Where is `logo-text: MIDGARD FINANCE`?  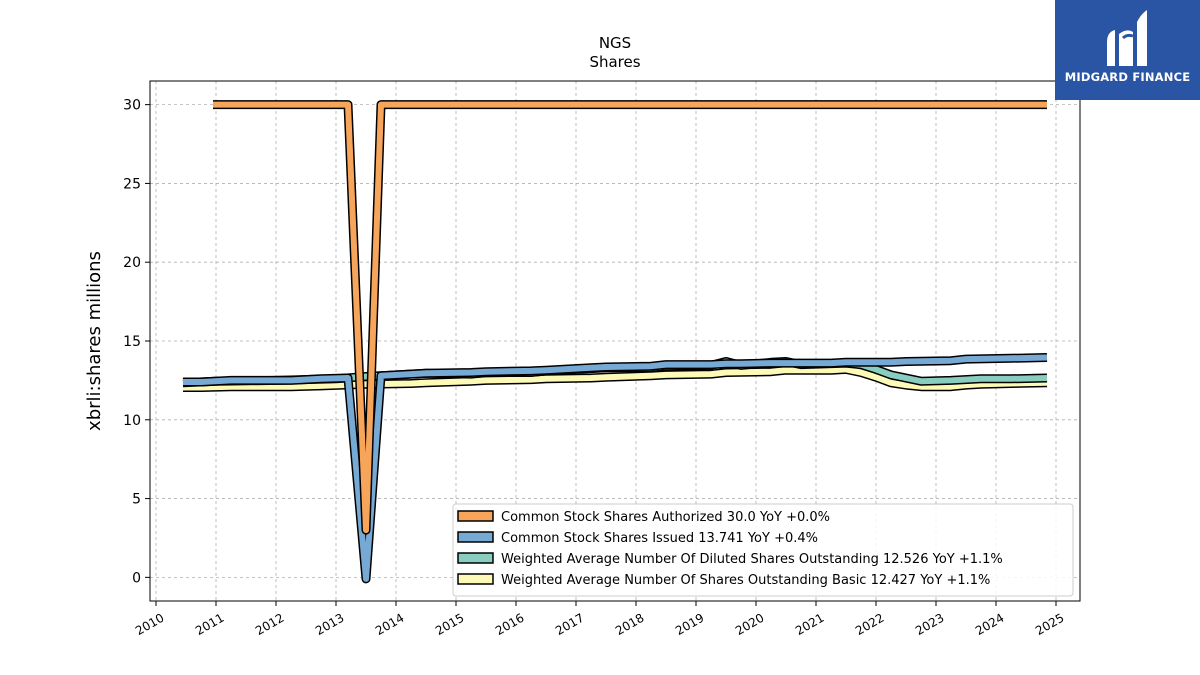 logo-text: MIDGARD FINANCE is located at coordinates (1127, 77).